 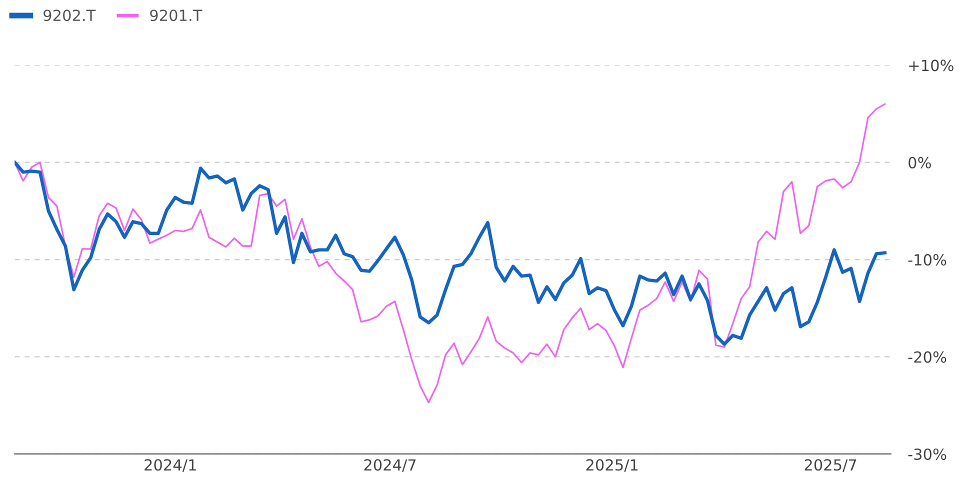 What do you see at coordinates (927, 260) in the screenshot?
I see `y-tick-label: -10%` at bounding box center [927, 260].